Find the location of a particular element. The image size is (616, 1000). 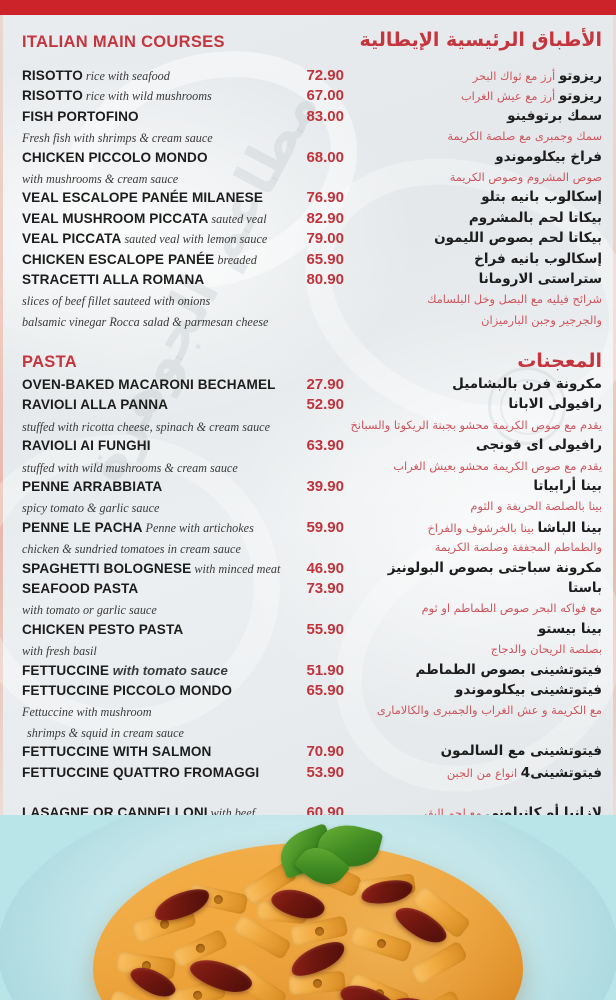

item-name-wrap: RISOTTO rice with seafood is located at coordinates (155, 76).